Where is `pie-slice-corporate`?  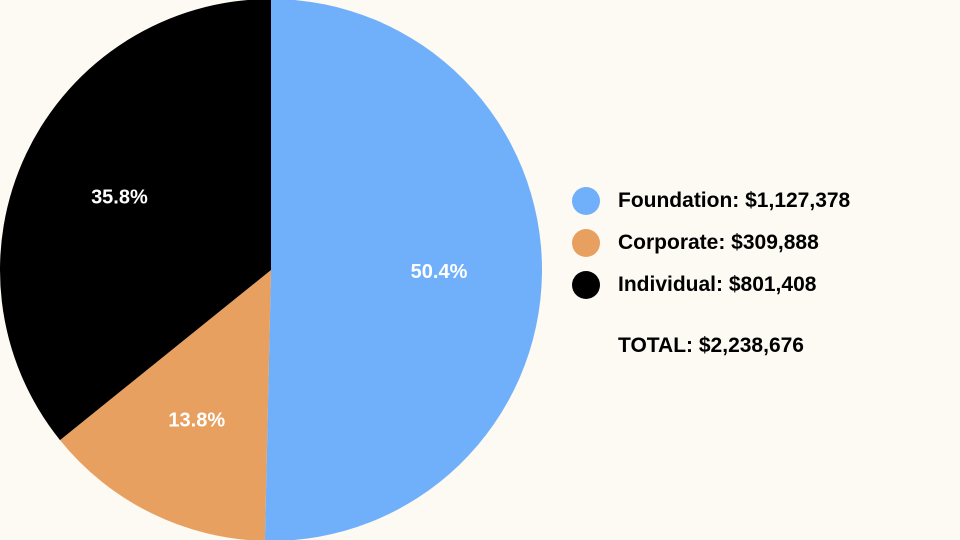 pie-slice-corporate is located at coordinates (165, 405).